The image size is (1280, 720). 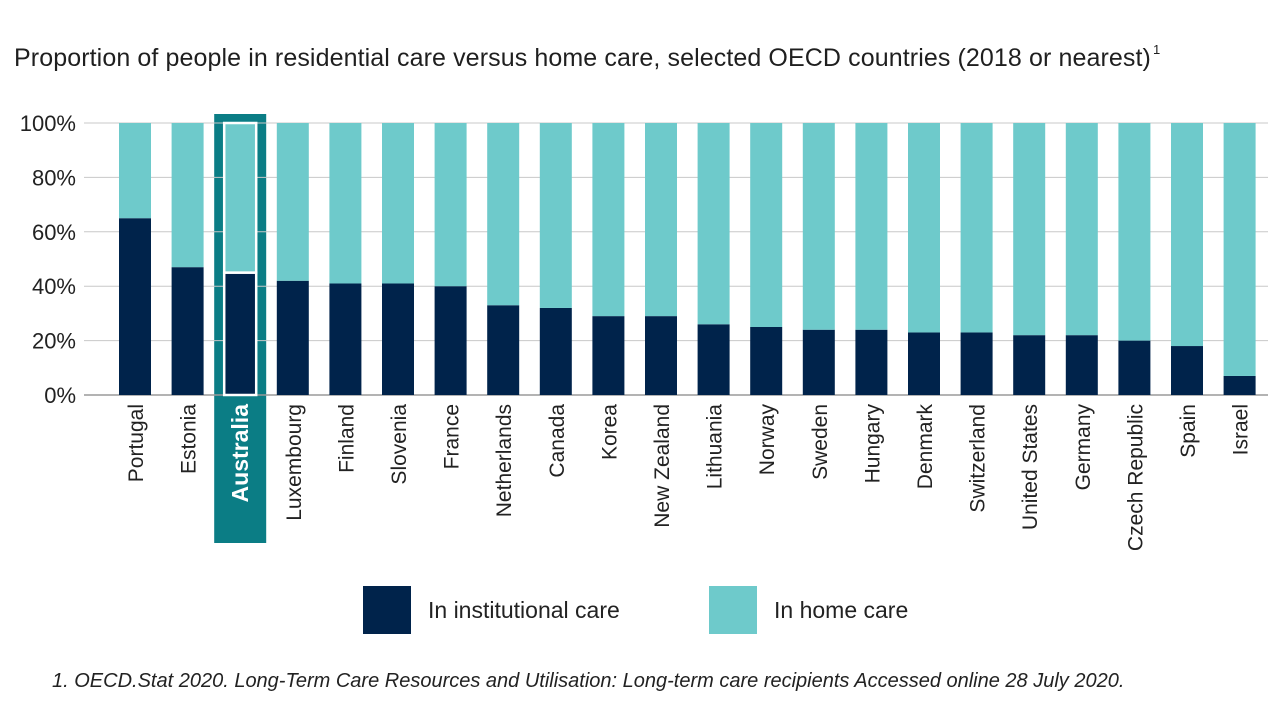 I want to click on legend-label-home: In home care, so click(x=841, y=610).